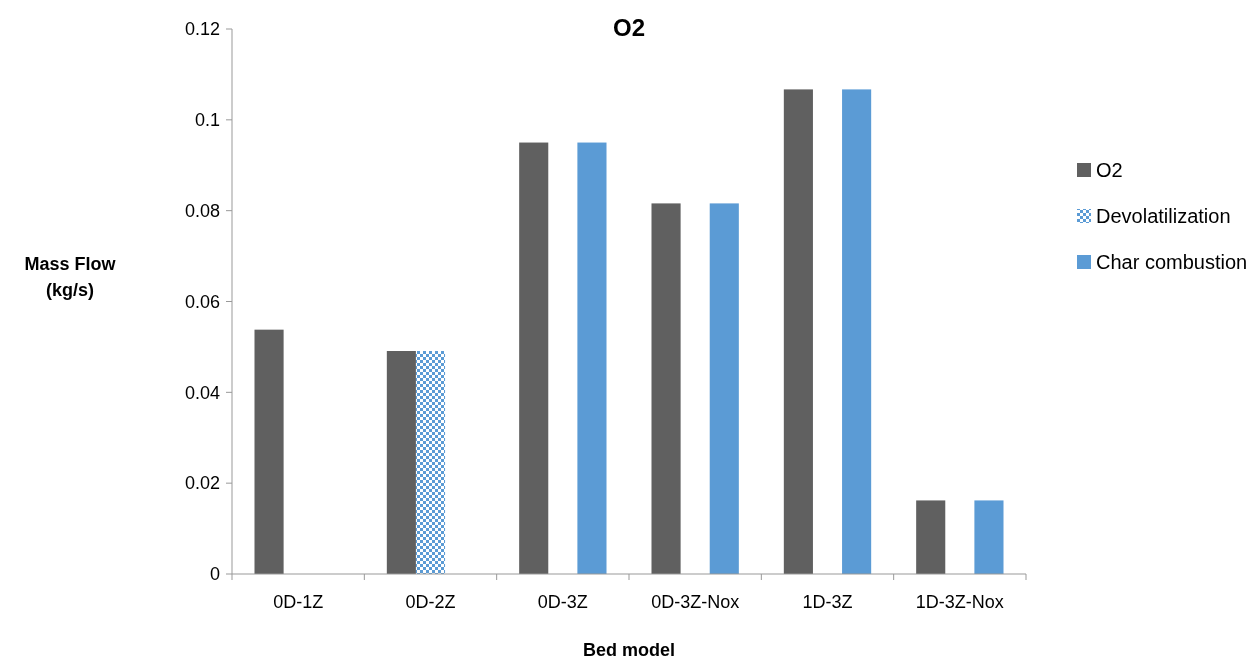 The height and width of the screenshot is (666, 1249). What do you see at coordinates (207, 120) in the screenshot?
I see `y-tick-label: 0.1` at bounding box center [207, 120].